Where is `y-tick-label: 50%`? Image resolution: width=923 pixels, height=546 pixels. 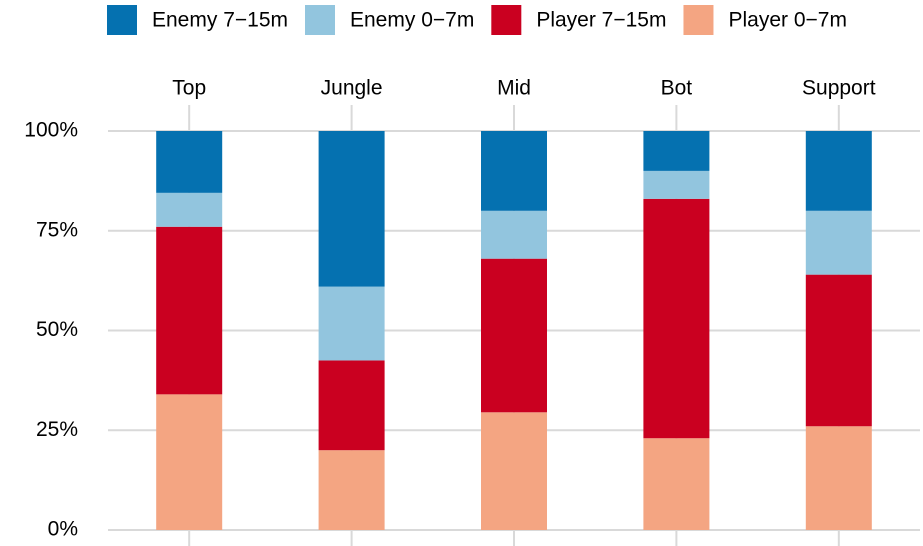 y-tick-label: 50% is located at coordinates (57, 329).